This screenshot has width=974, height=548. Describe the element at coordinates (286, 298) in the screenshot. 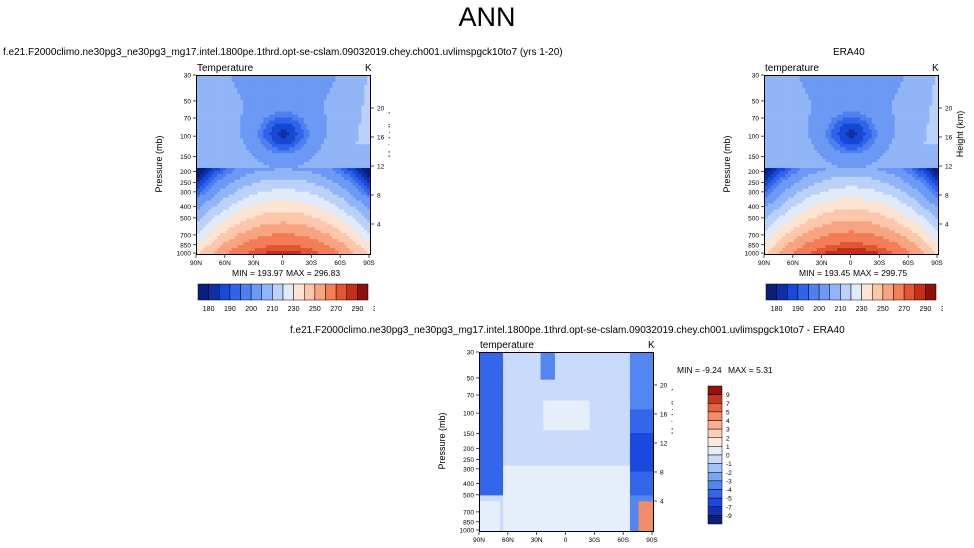

I see `model-colorbar: 180190200210230250270290300` at that location.